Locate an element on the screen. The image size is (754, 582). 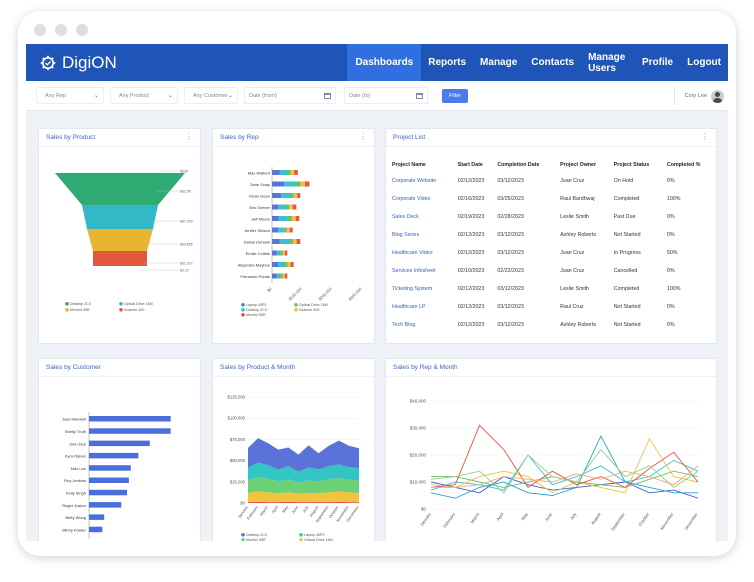
table-cell: 02/22/2023 is located at coordinates (510, 271).